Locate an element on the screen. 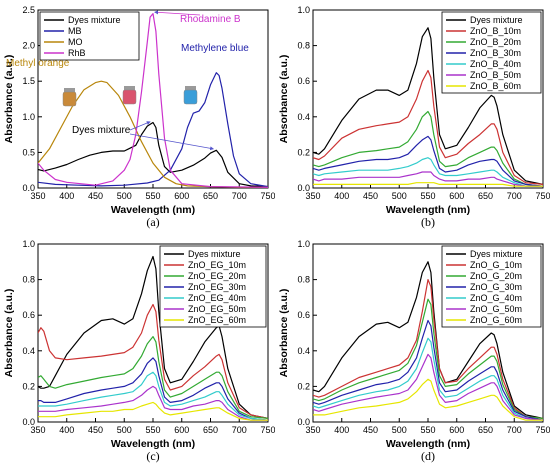 The image size is (550, 467). legend-label: ZnO_EG_10m is located at coordinates (217, 265).